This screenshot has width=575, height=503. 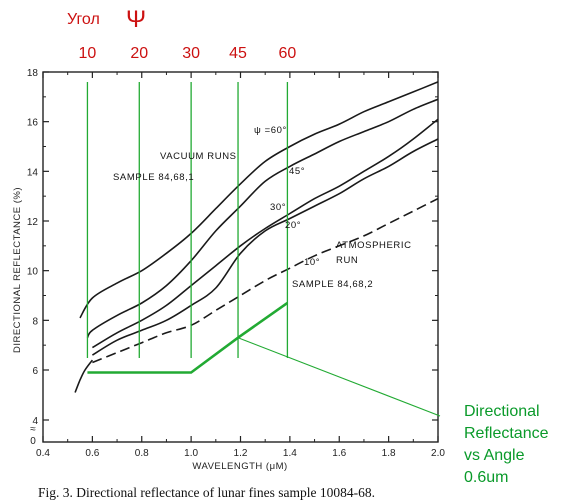 What do you see at coordinates (332, 284) in the screenshot?
I see `annotation-sample-2: SAMPLE 84,68,2` at bounding box center [332, 284].